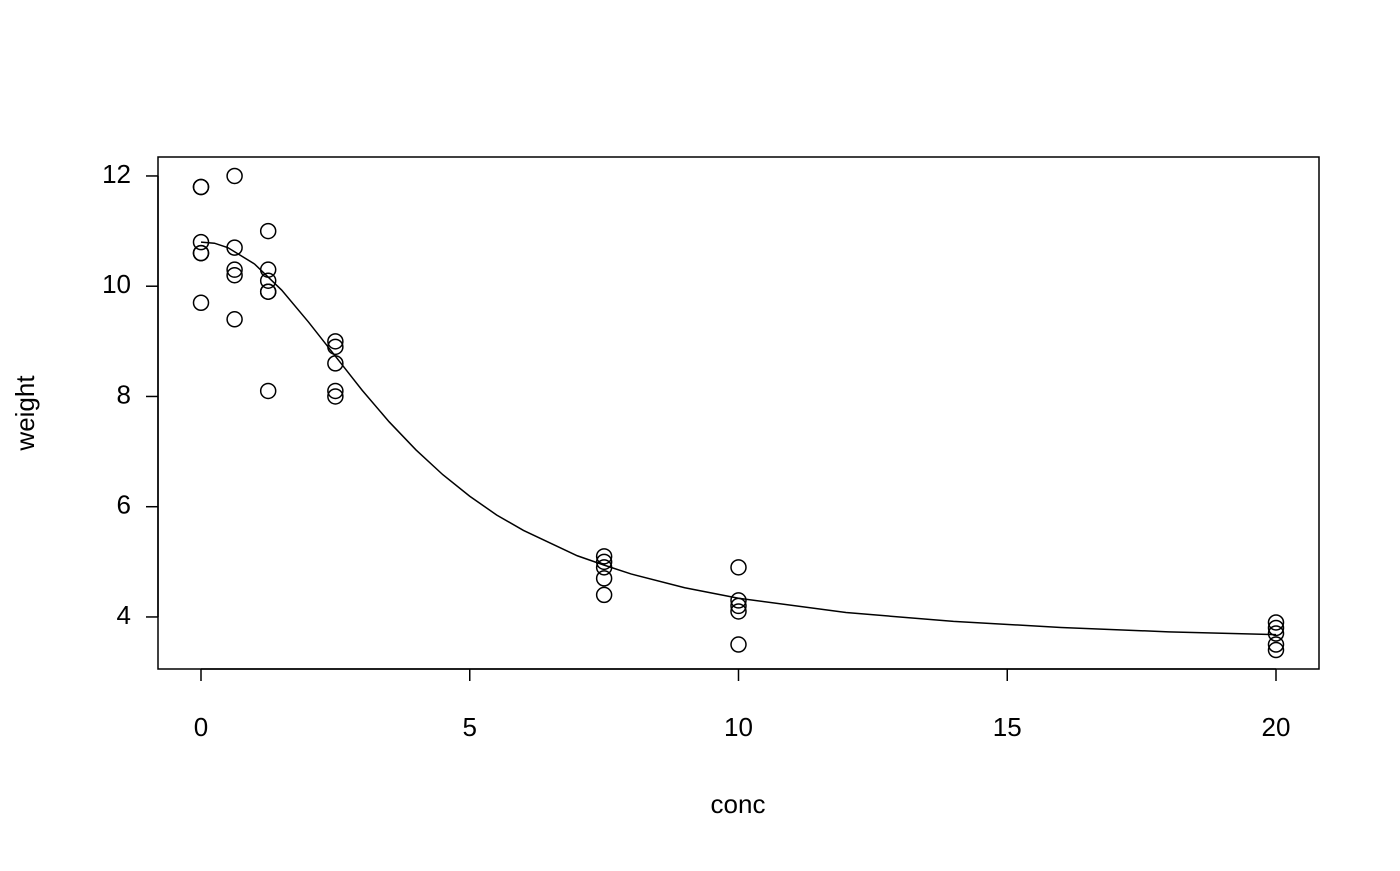 The height and width of the screenshot is (871, 1400). Describe the element at coordinates (116, 284) in the screenshot. I see `y-tick-label: 10` at that location.